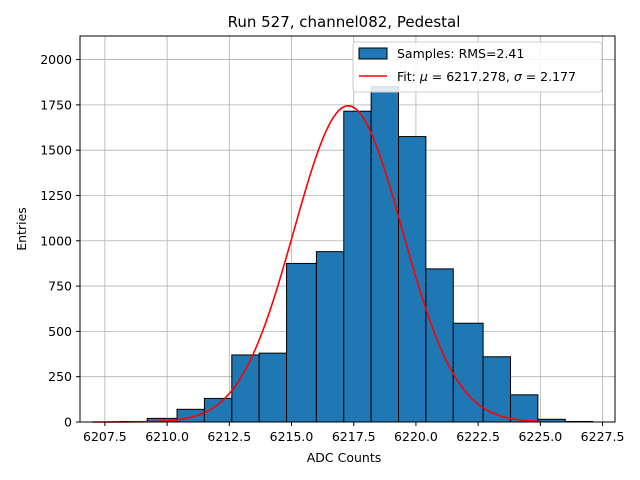 This screenshot has width=640, height=480. What do you see at coordinates (354, 436) in the screenshot?
I see `x-tick-label: 6217.5` at bounding box center [354, 436].